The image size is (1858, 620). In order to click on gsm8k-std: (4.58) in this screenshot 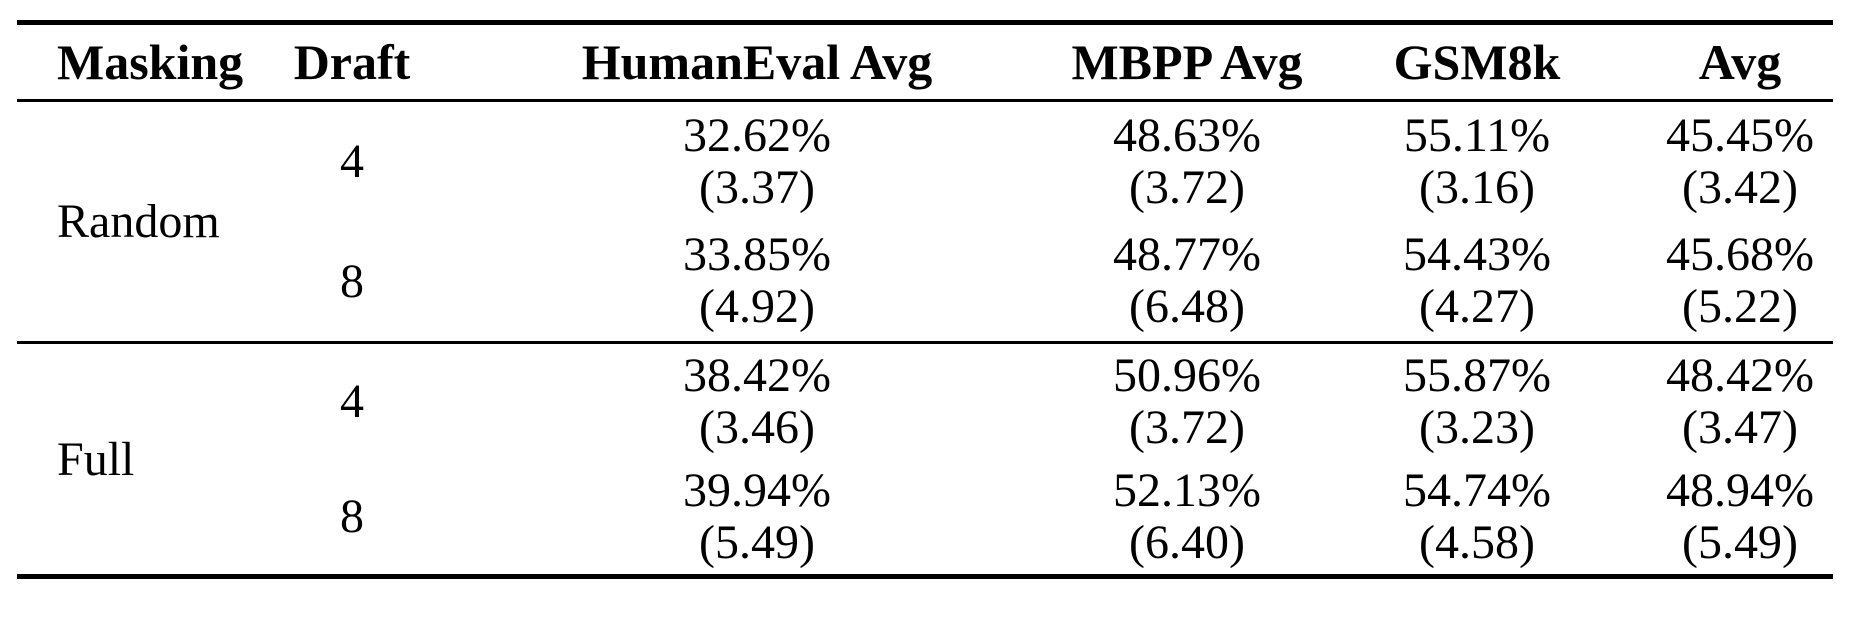, I will do `click(1477, 542)`.